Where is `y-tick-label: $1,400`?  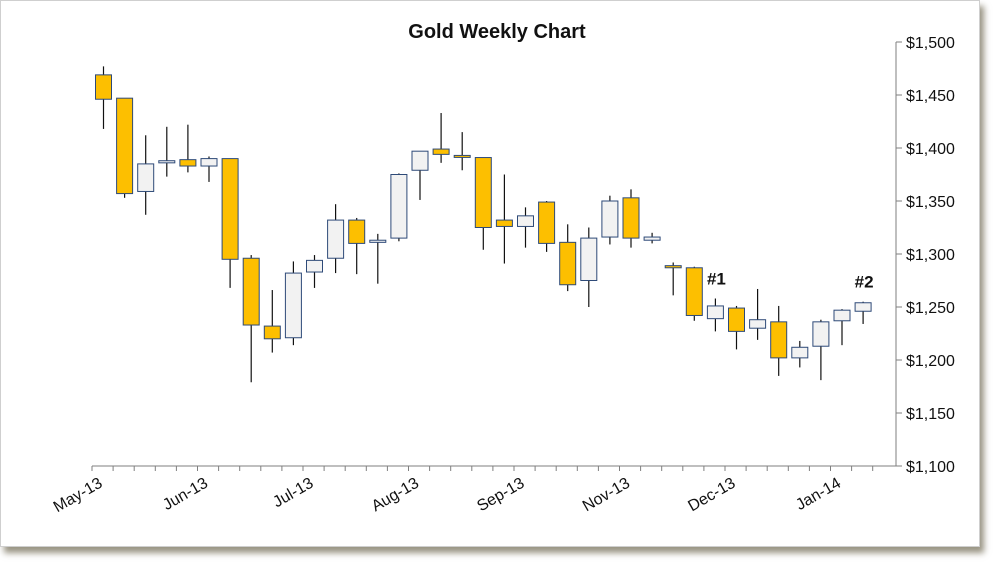
y-tick-label: $1,400 is located at coordinates (930, 149).